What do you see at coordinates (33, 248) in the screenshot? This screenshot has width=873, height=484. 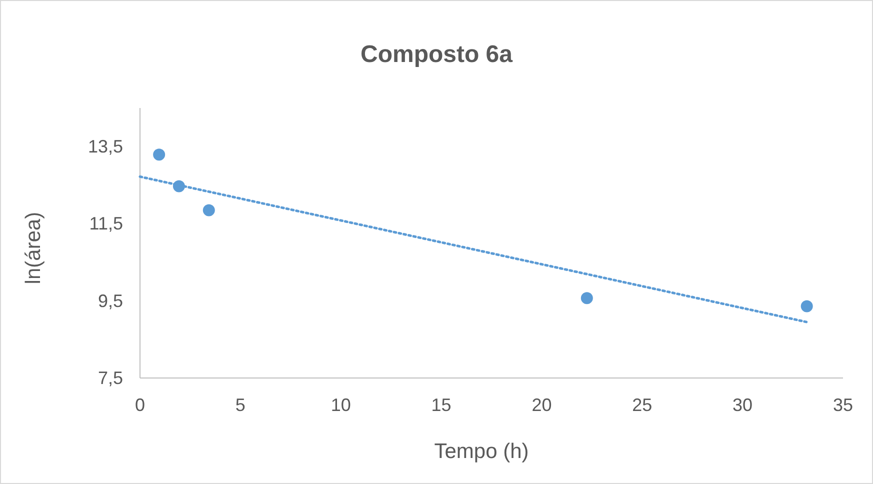 I see `y-axis-title: ln(área)` at bounding box center [33, 248].